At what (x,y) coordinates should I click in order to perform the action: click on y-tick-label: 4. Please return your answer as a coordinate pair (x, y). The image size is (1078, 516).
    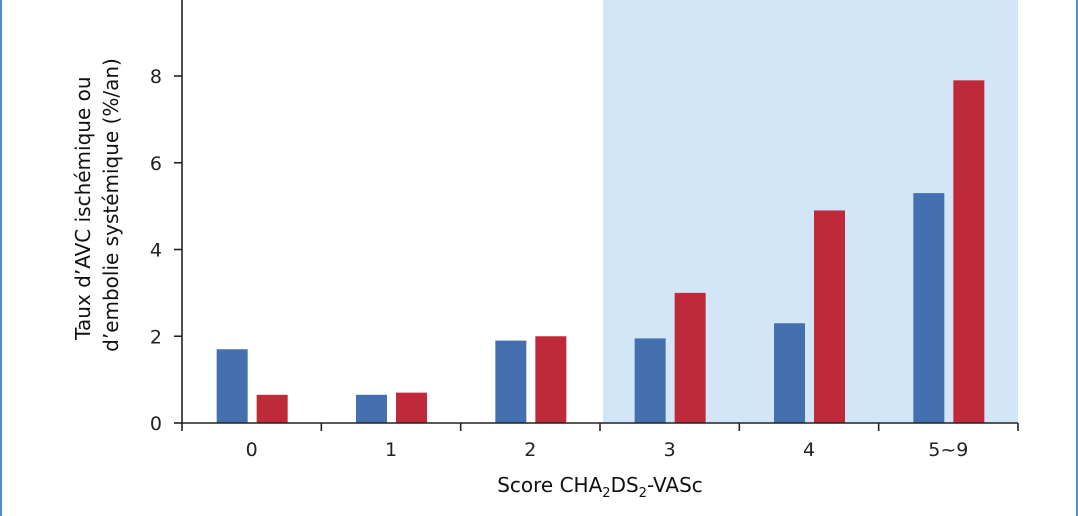
    Looking at the image, I should click on (156, 251).